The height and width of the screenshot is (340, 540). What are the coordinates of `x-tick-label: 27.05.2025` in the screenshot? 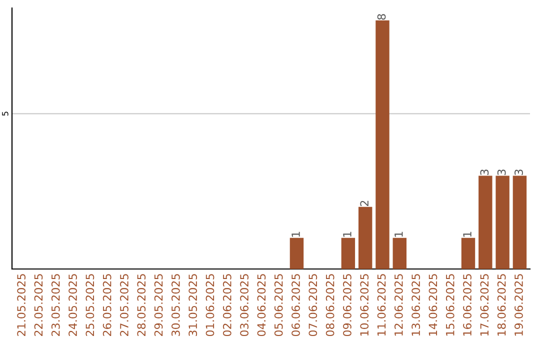 It's located at (124, 305).